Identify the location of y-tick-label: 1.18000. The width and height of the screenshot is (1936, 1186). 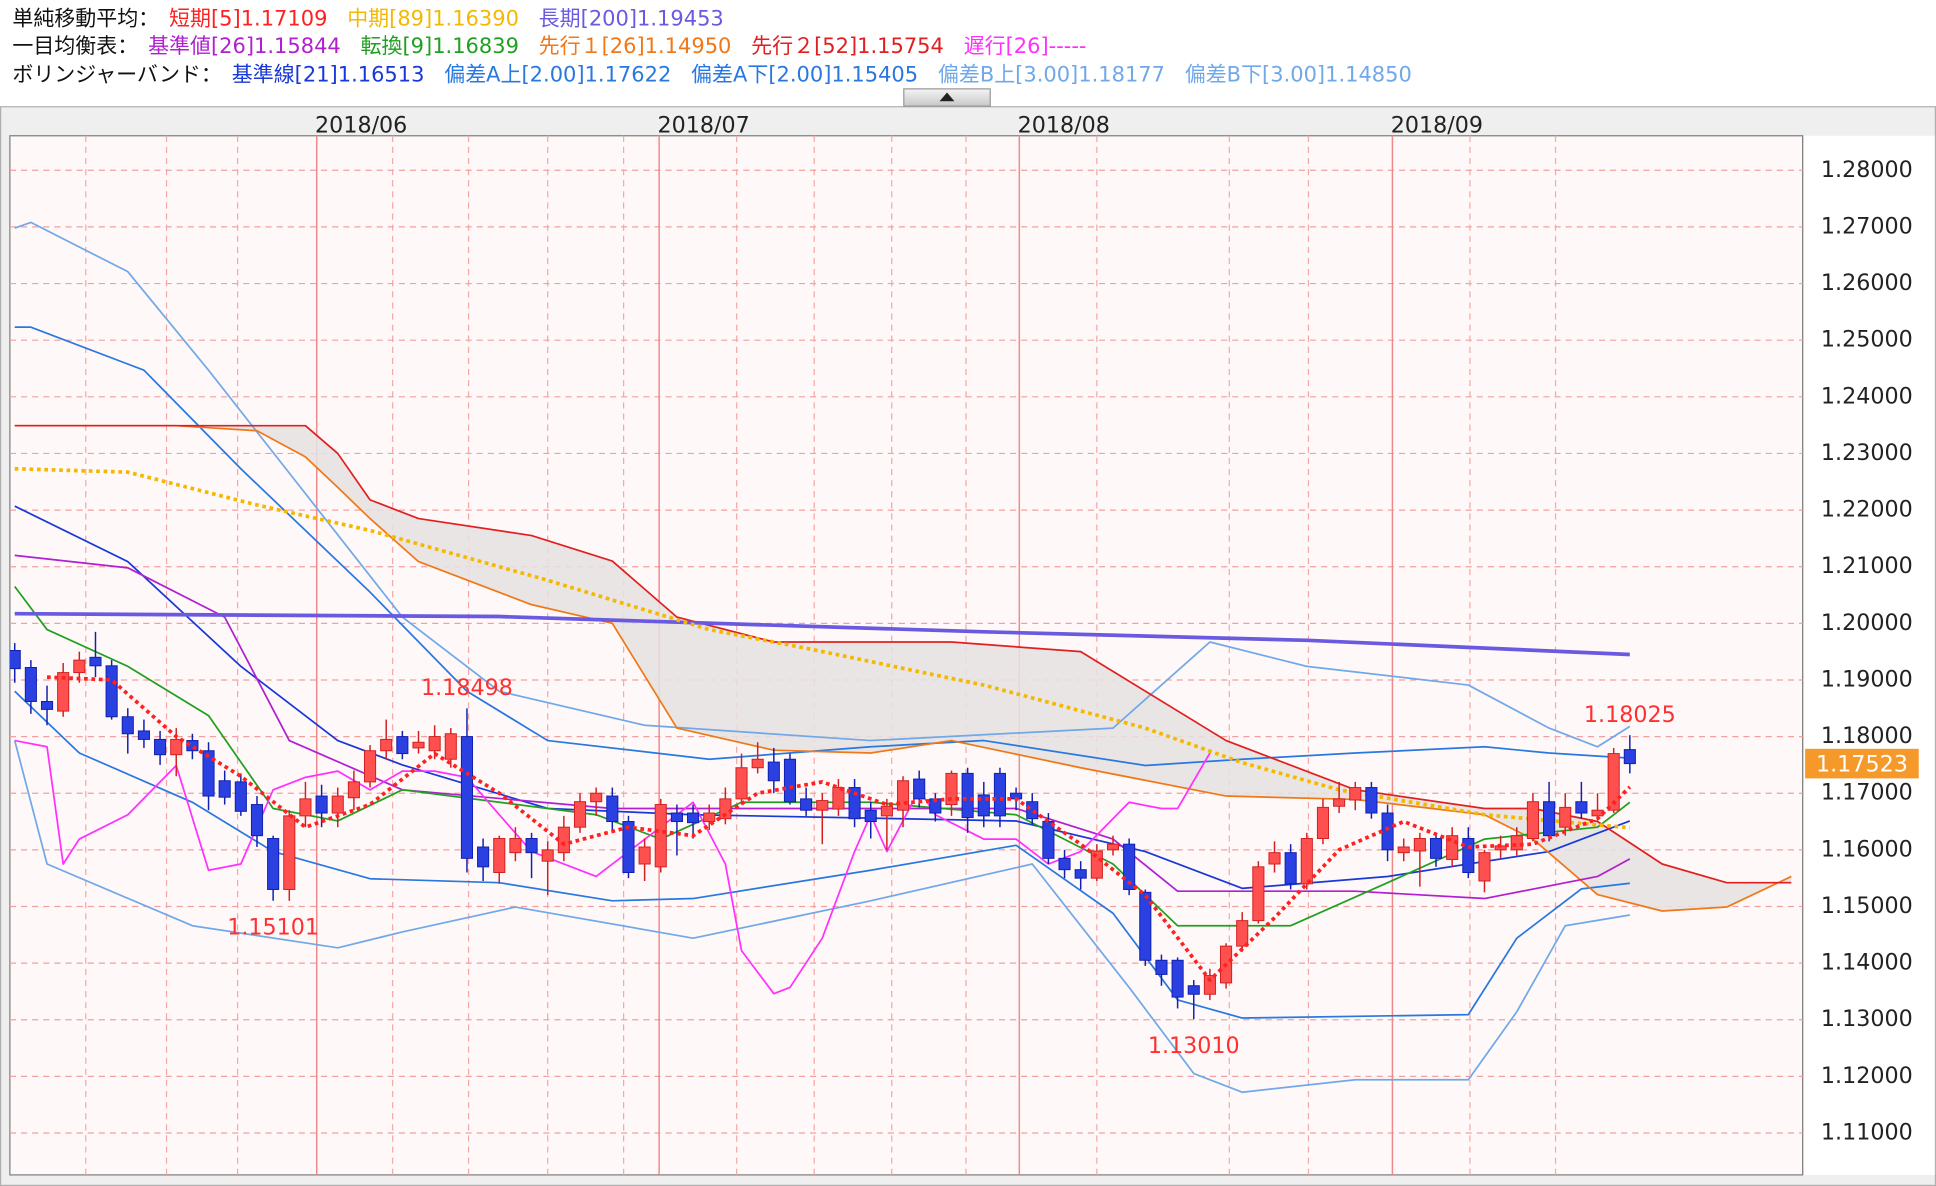
(1867, 736).